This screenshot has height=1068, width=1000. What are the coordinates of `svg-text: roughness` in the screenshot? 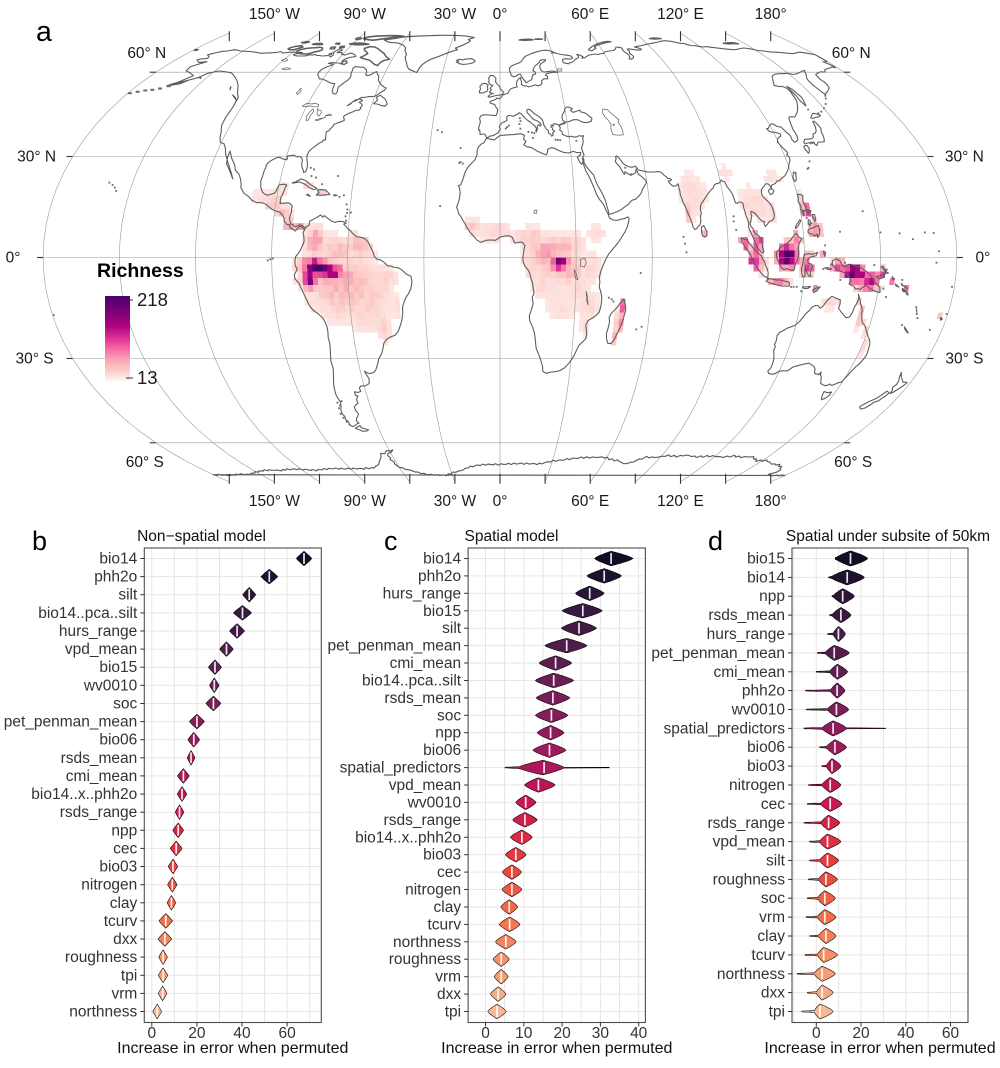 It's located at (425, 959).